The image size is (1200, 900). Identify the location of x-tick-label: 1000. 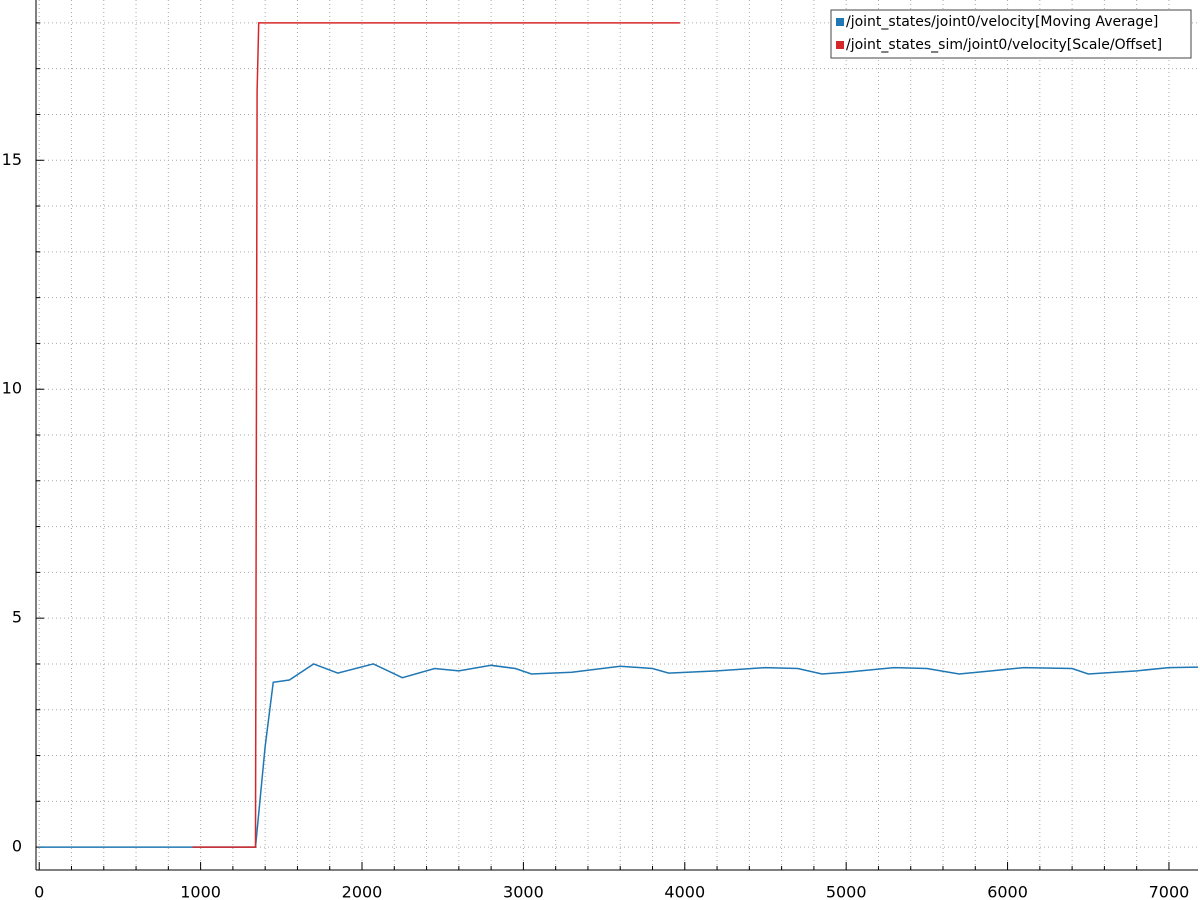
(200, 891).